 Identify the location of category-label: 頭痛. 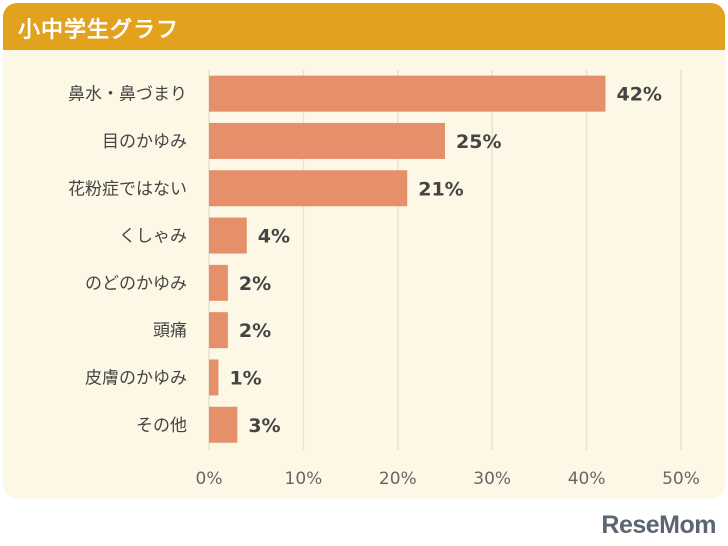
(170, 331).